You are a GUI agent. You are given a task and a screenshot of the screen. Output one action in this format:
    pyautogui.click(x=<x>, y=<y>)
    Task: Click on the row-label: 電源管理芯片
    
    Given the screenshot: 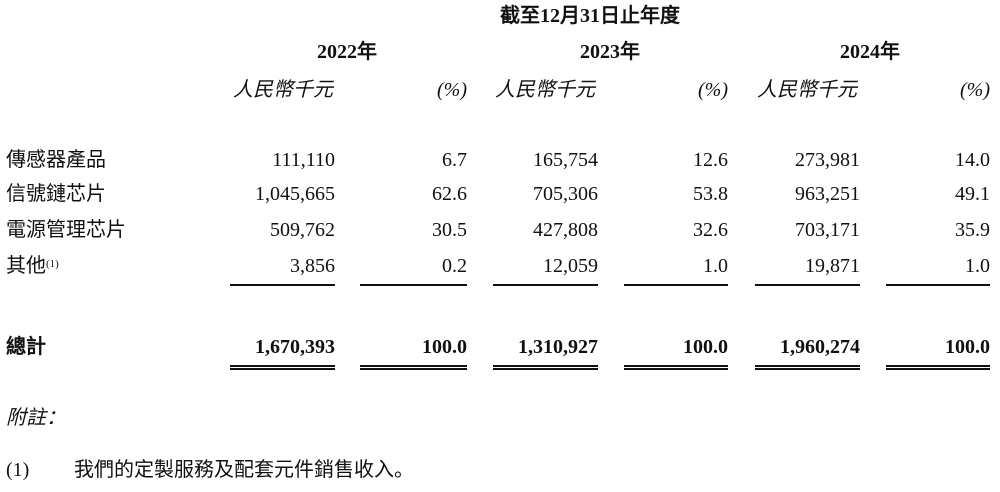 What is the action you would take?
    pyautogui.click(x=66, y=230)
    